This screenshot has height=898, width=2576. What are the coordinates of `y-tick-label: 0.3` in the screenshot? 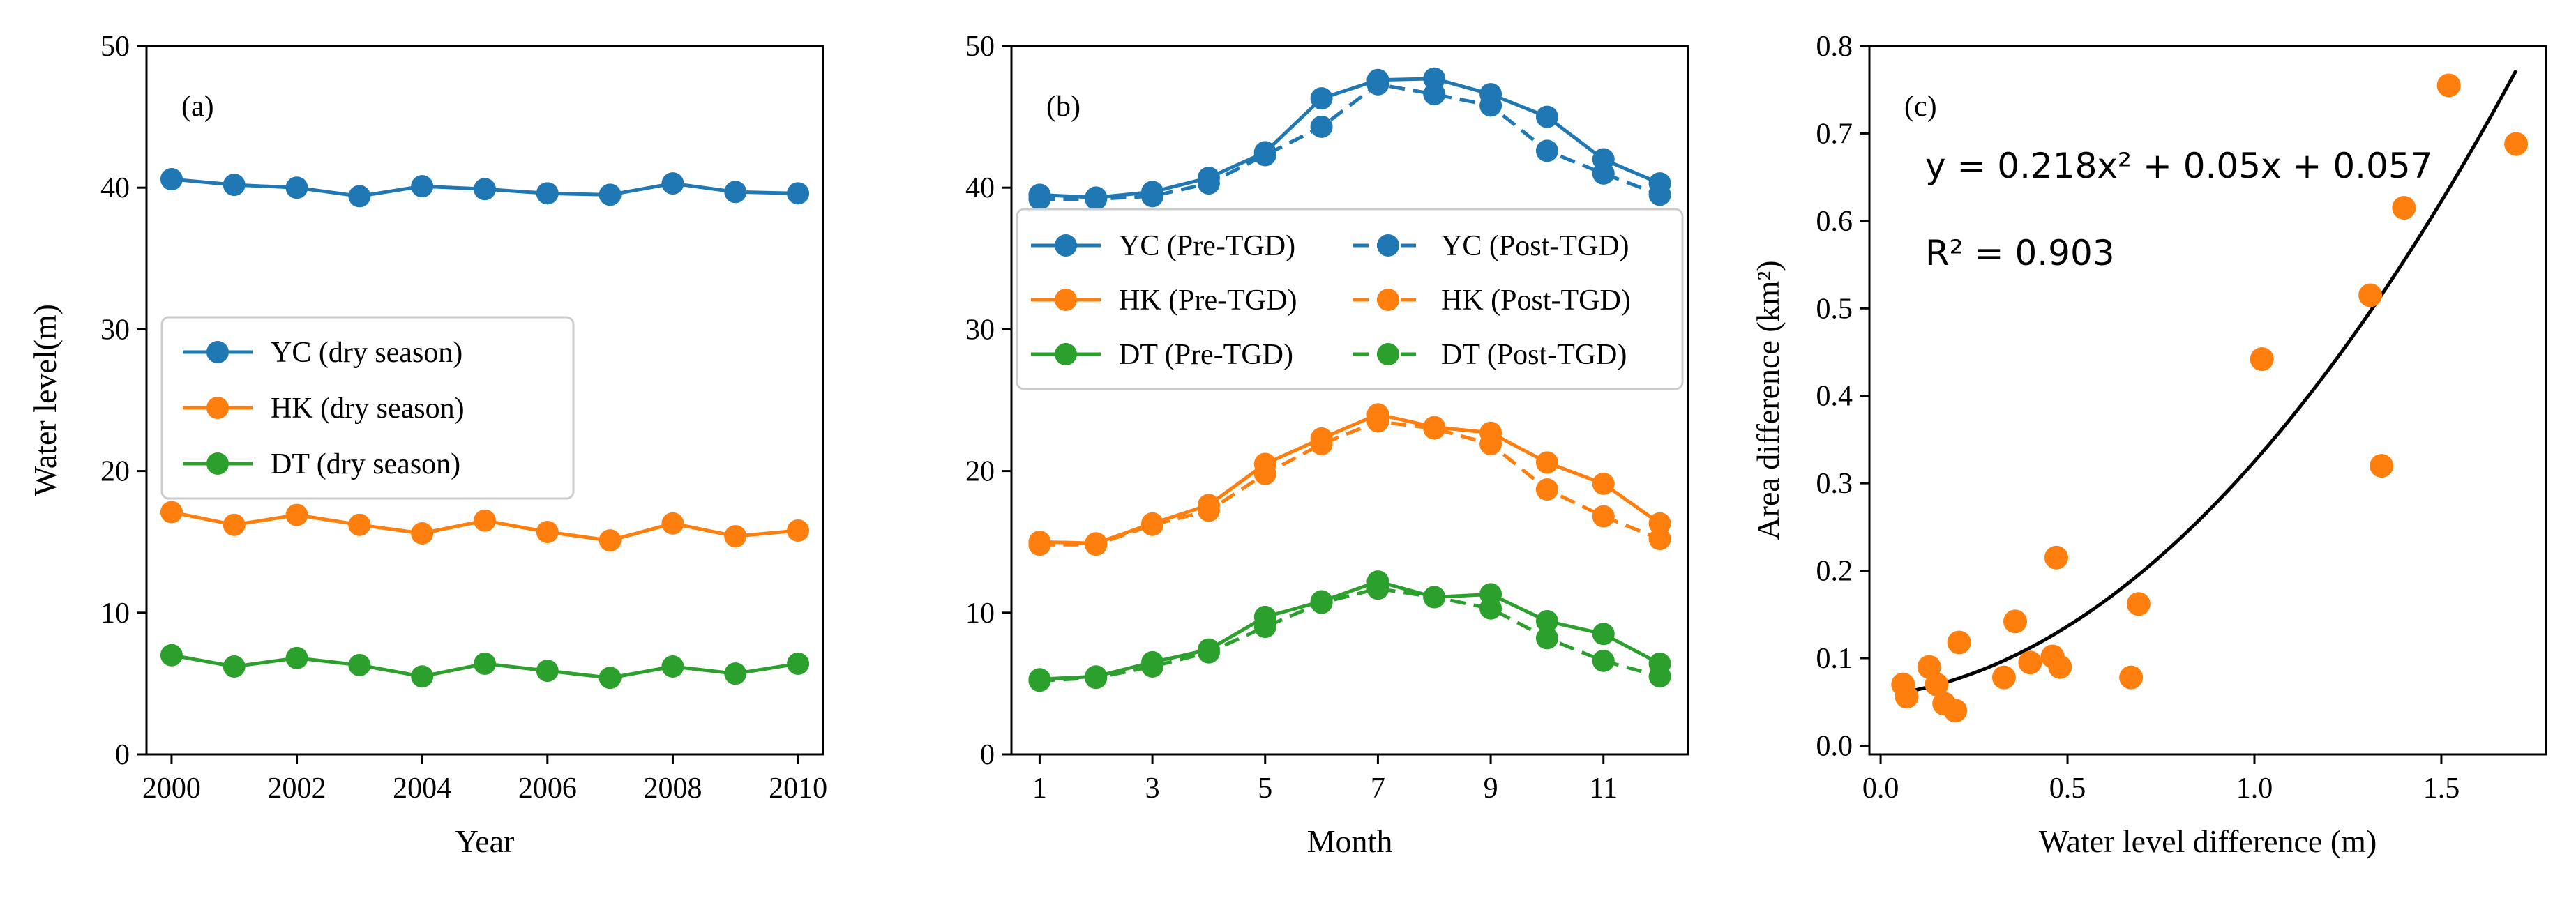 It's located at (1834, 484).